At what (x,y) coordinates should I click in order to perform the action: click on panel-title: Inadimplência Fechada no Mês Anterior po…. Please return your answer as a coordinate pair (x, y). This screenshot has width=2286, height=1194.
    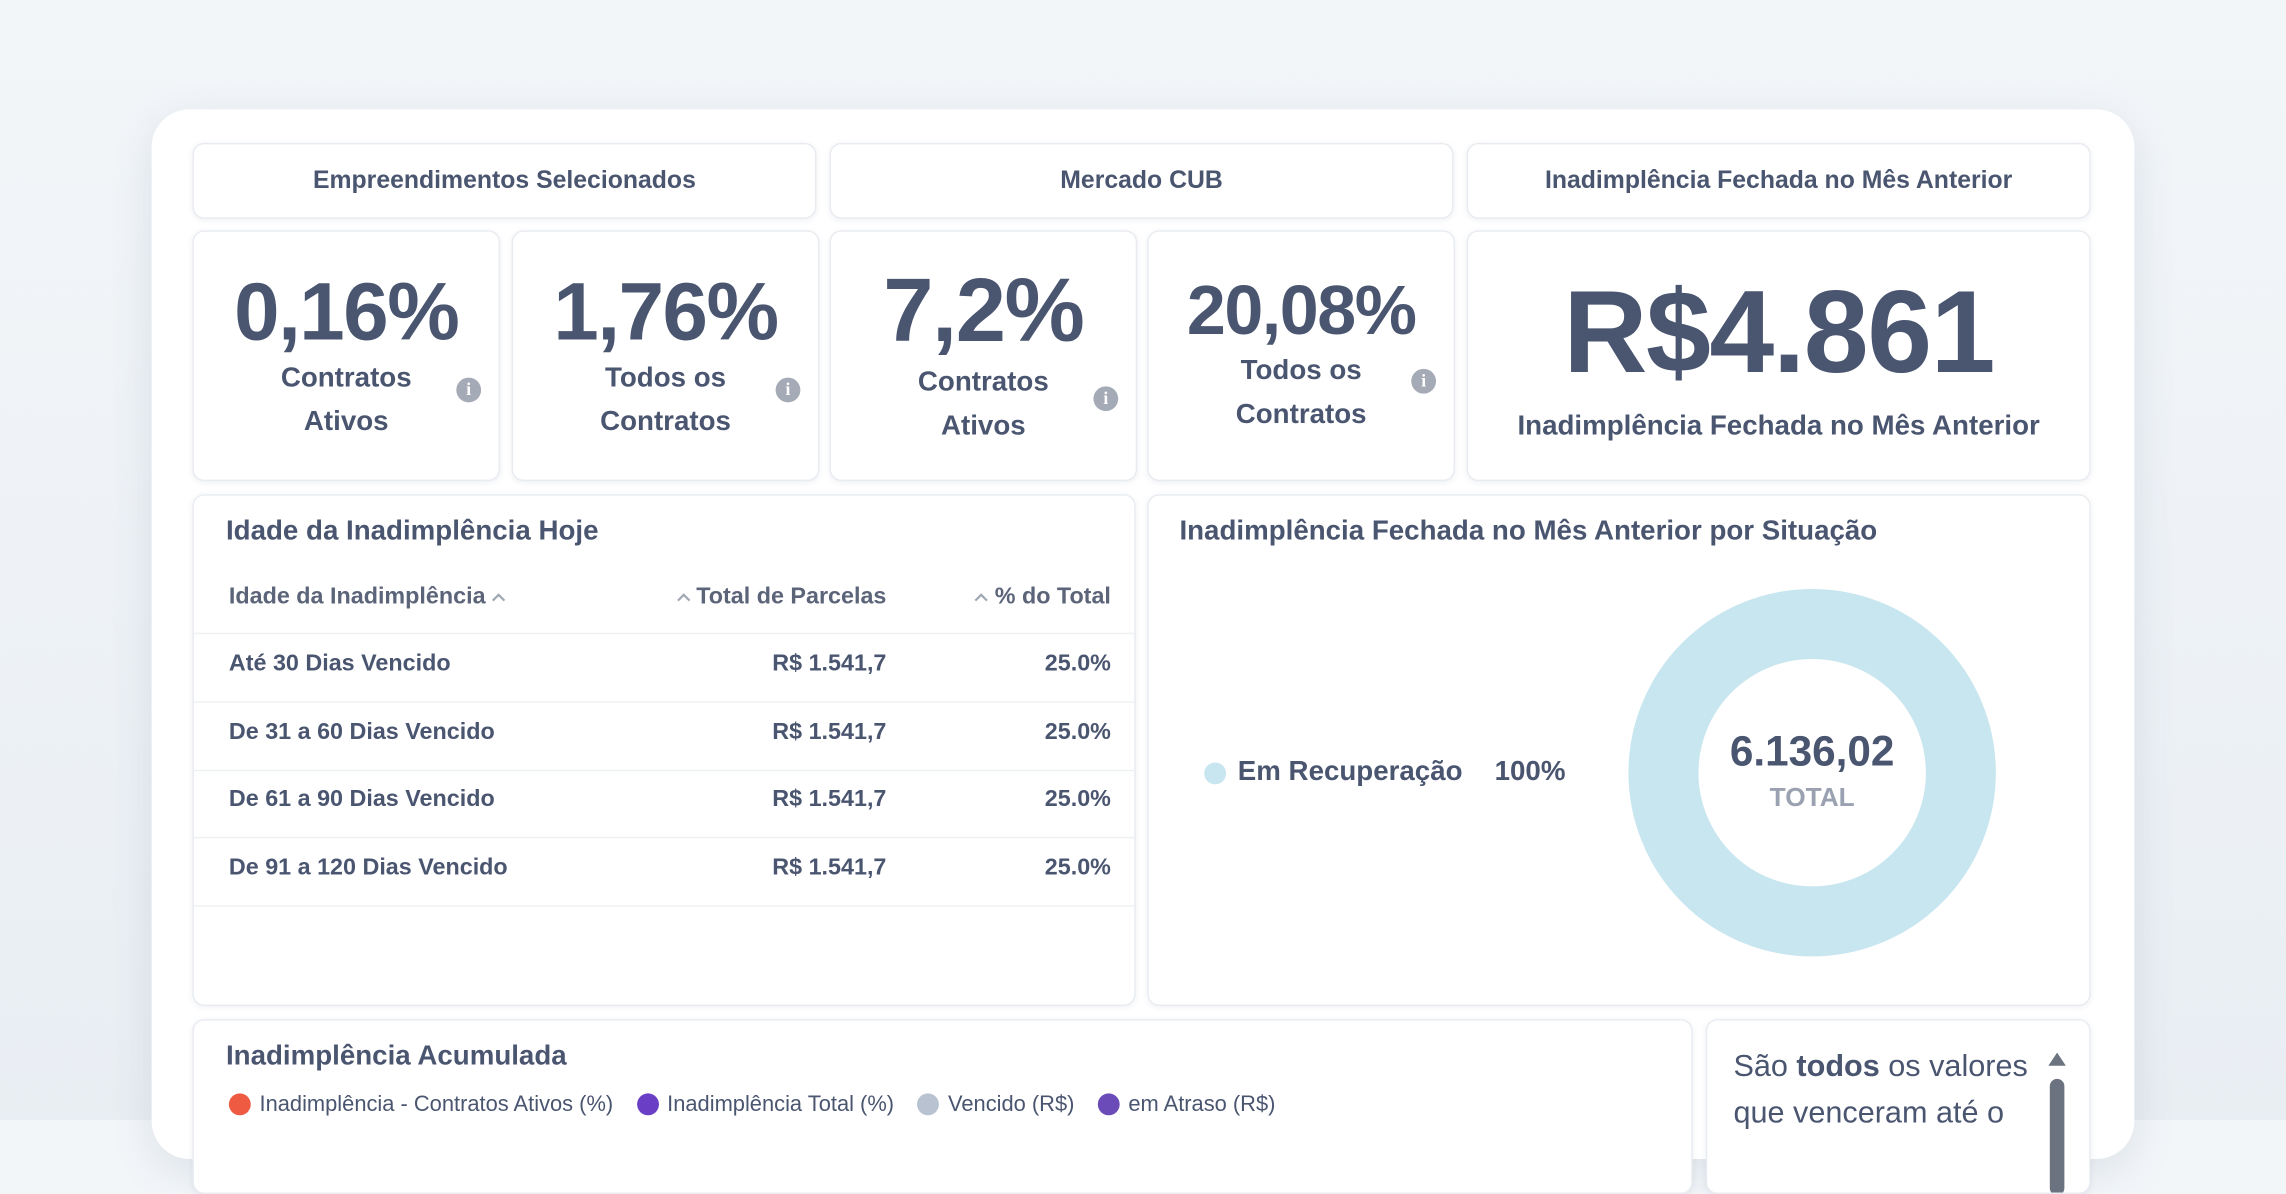
    Looking at the image, I should click on (1528, 531).